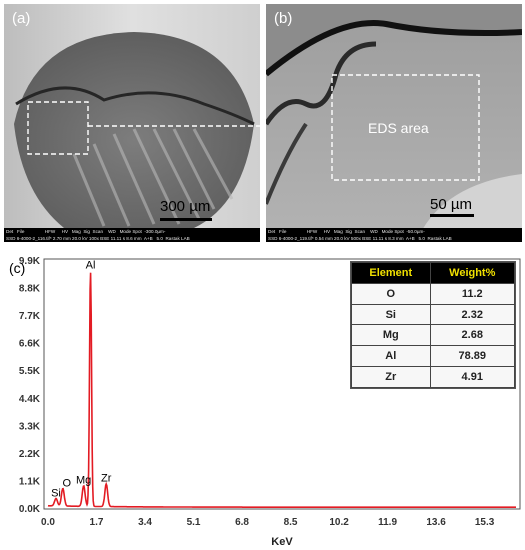  Describe the element at coordinates (391, 273) in the screenshot. I see `header-element: Element` at that location.